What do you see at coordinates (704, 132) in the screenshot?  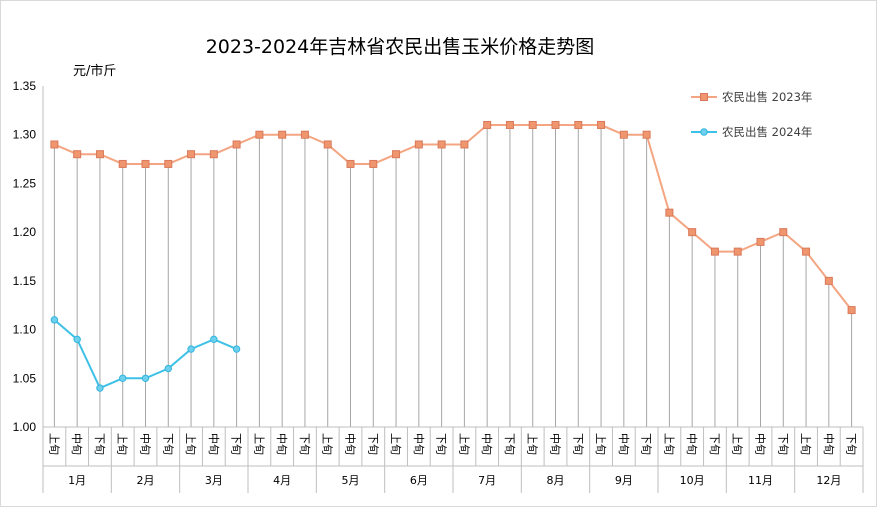 I see `legend-swatch-marker` at bounding box center [704, 132].